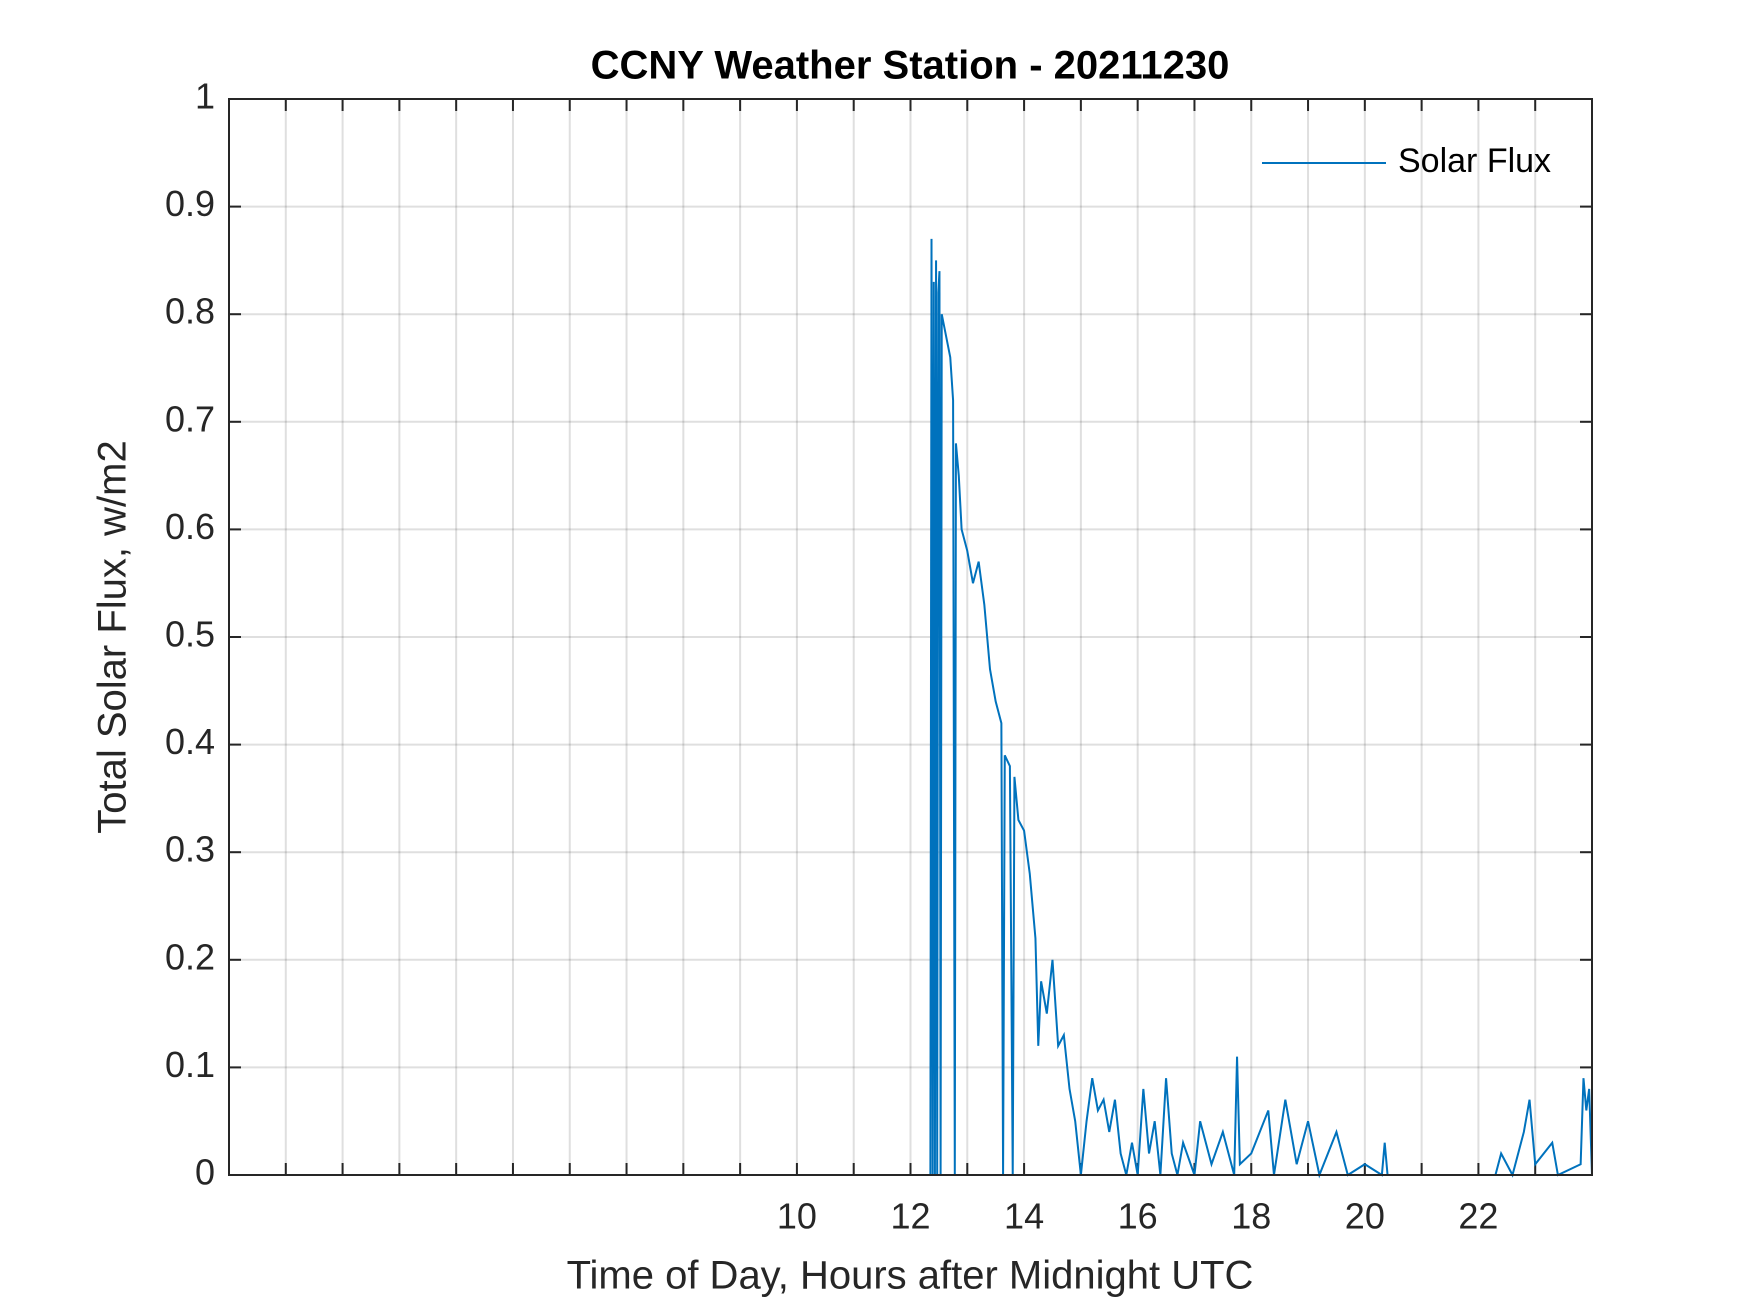  I want to click on y-tick-label: 0.5, so click(190, 634).